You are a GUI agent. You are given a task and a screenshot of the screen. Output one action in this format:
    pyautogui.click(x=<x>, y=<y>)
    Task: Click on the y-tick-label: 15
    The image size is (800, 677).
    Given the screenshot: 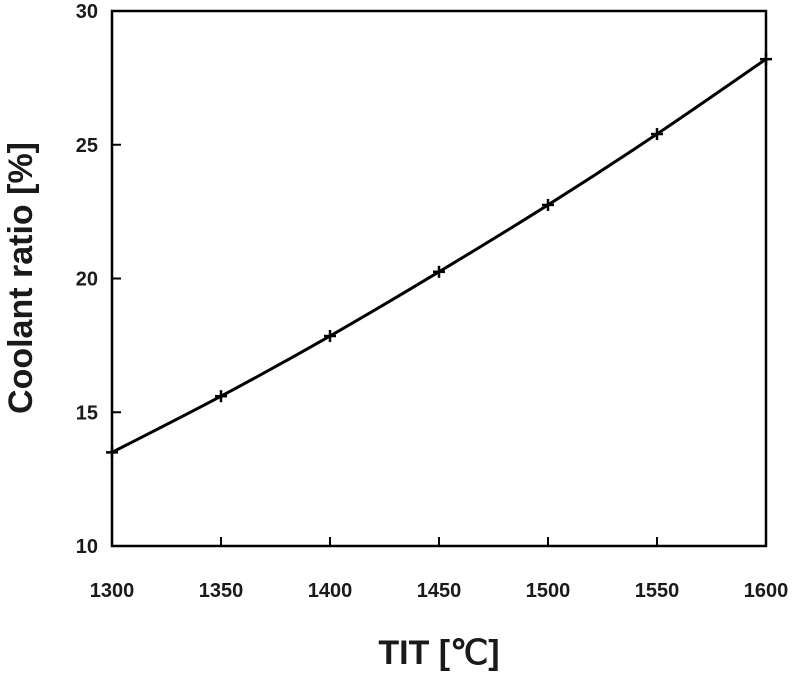 What is the action you would take?
    pyautogui.click(x=87, y=413)
    